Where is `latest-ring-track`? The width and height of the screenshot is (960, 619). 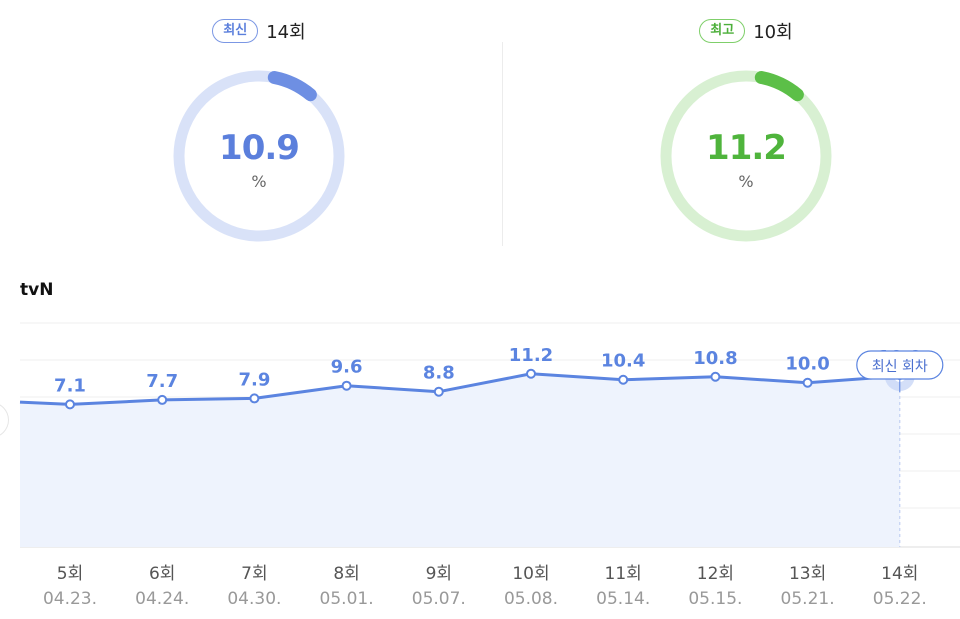
latest-ring-track is located at coordinates (259, 156).